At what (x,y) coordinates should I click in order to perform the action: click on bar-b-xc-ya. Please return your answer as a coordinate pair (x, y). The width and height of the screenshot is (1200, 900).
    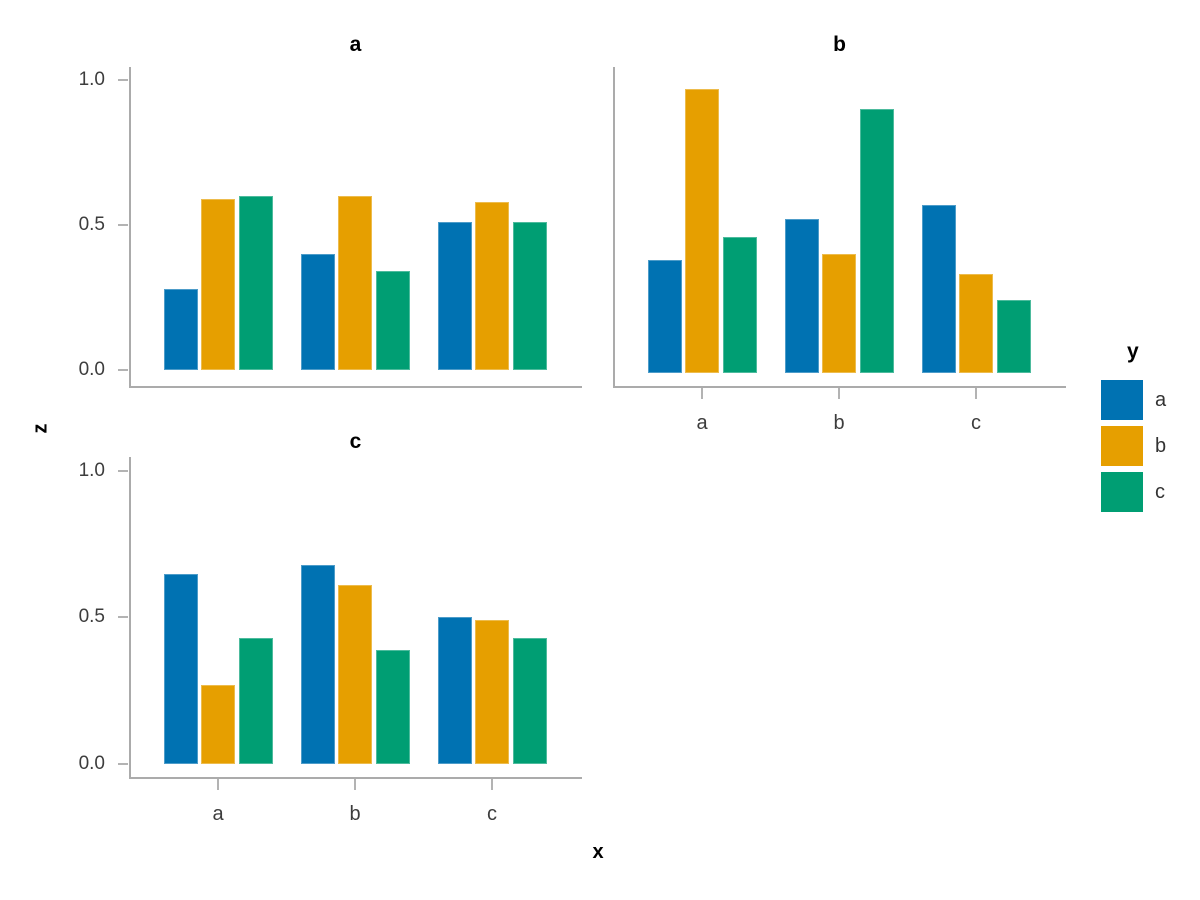
    Looking at the image, I should click on (938, 289).